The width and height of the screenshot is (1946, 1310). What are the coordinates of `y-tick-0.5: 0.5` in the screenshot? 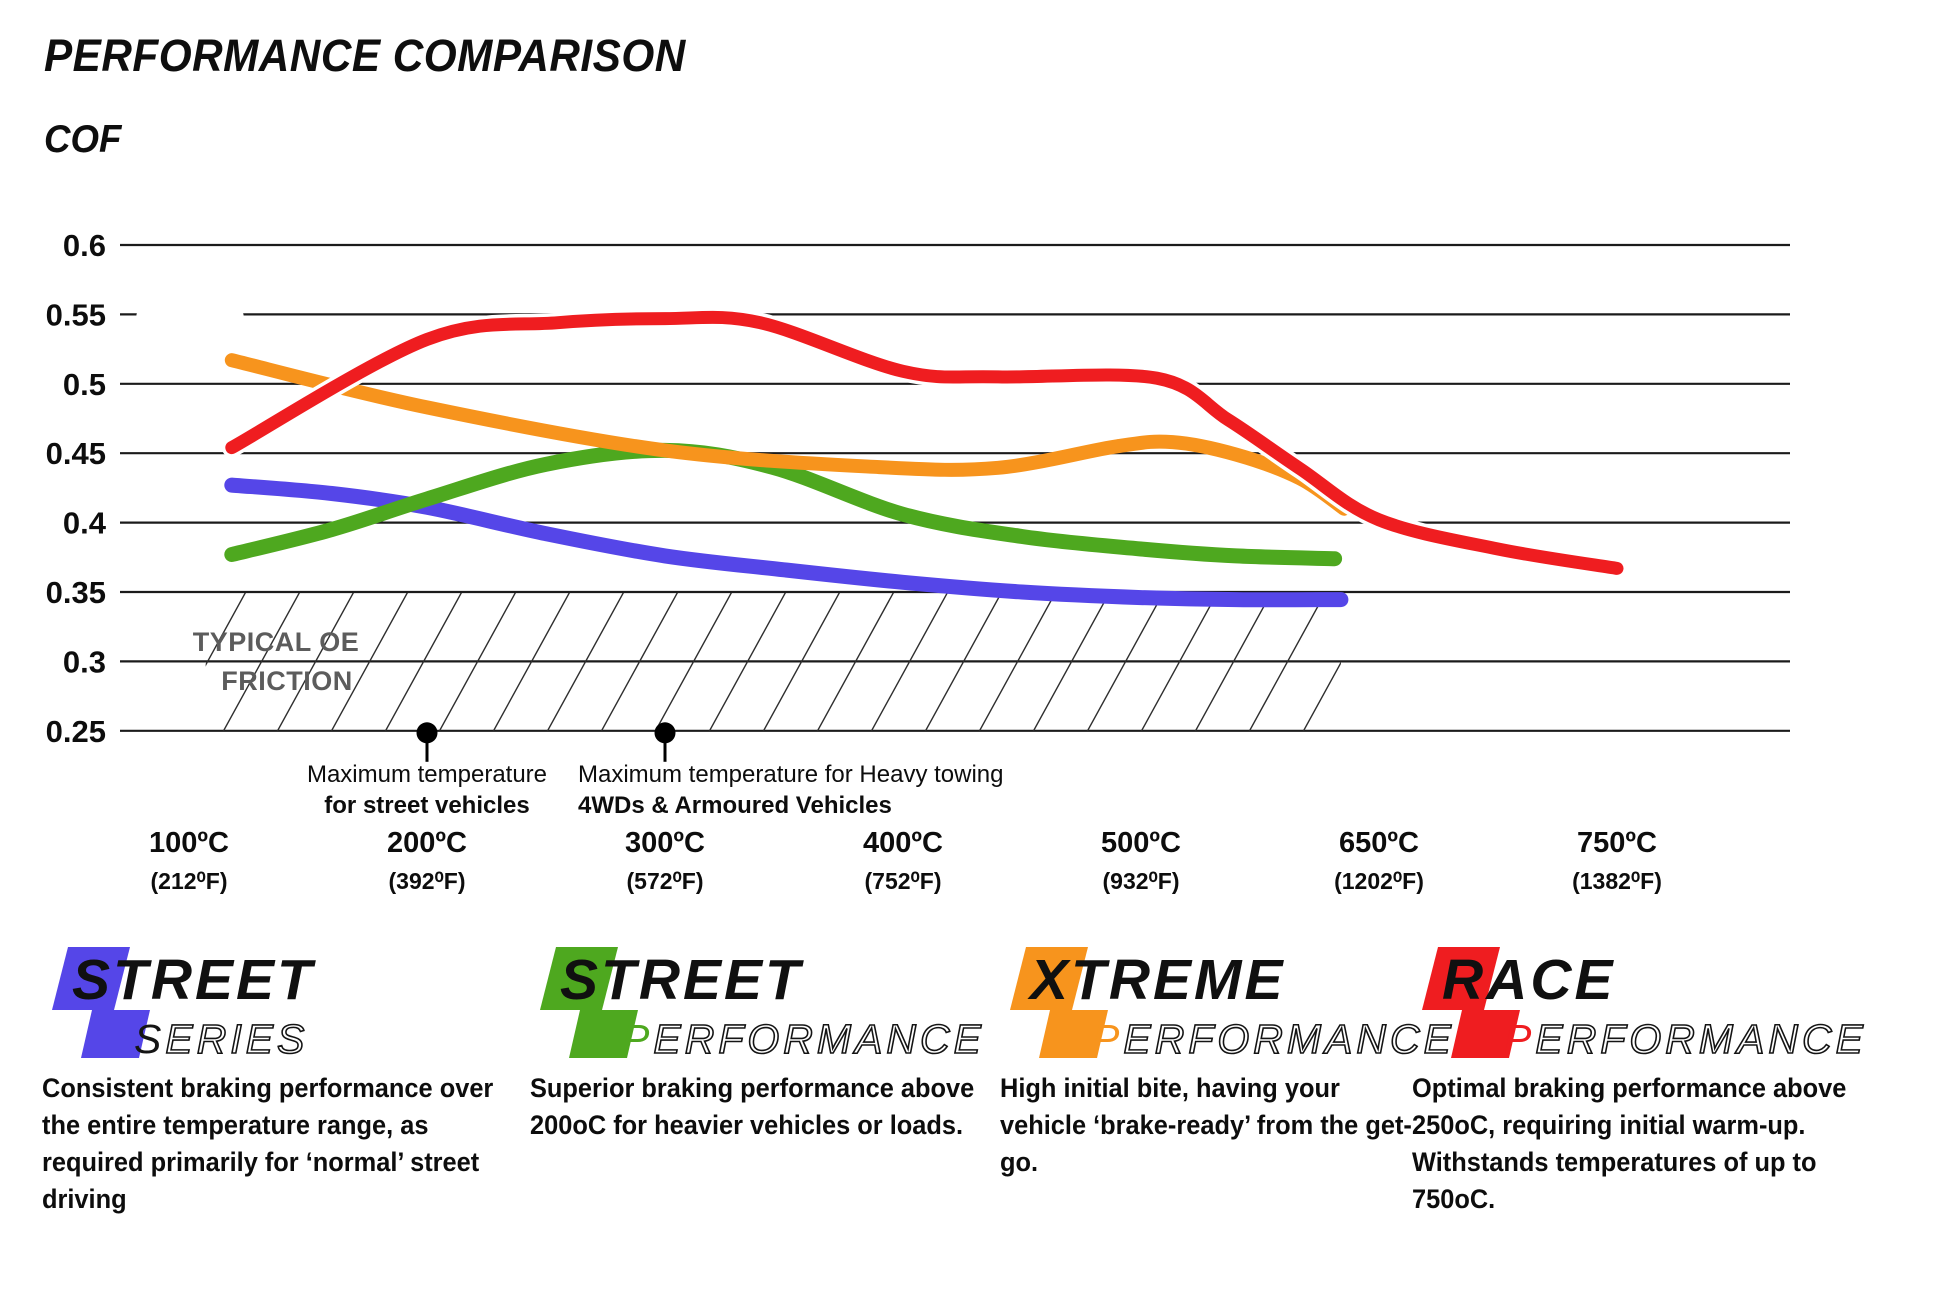 It's located at (84, 384).